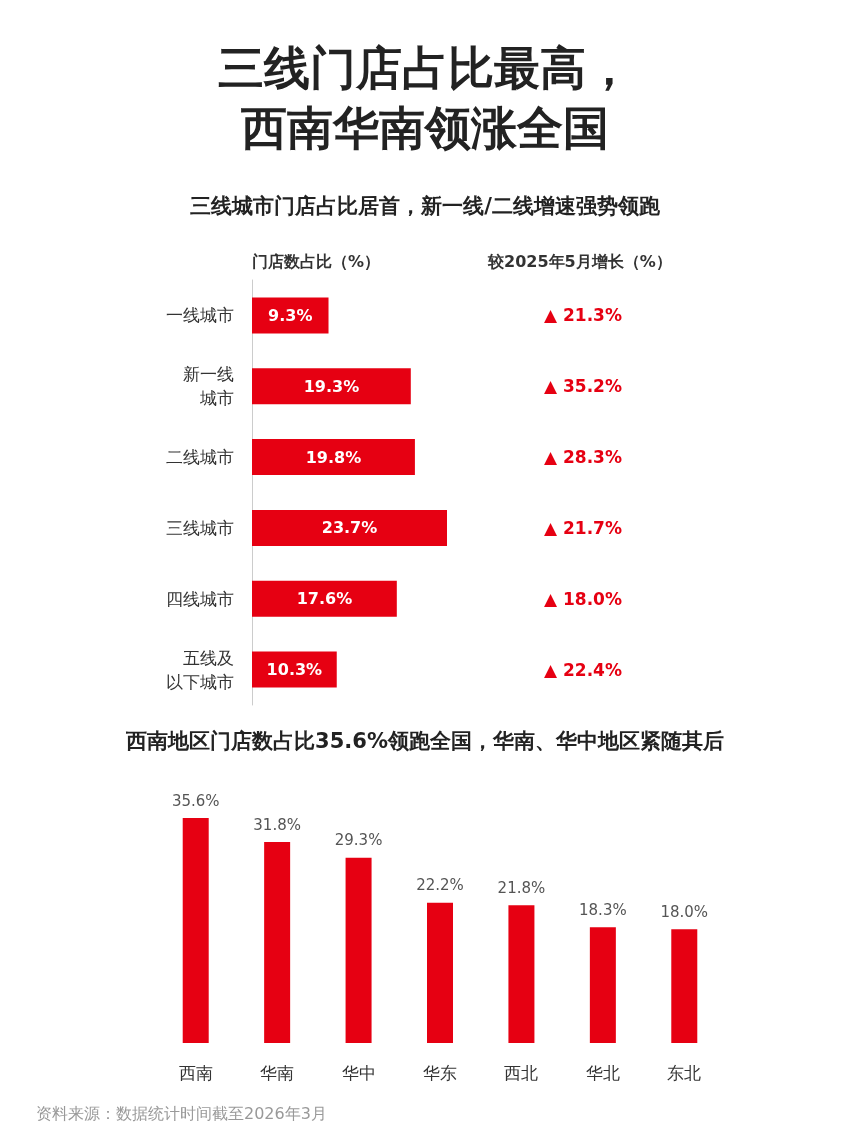  What do you see at coordinates (424, 740) in the screenshot?
I see `chart-title: 西南地区门店数占比35.6%领跑全国，华南、华中地区紧随其后` at bounding box center [424, 740].